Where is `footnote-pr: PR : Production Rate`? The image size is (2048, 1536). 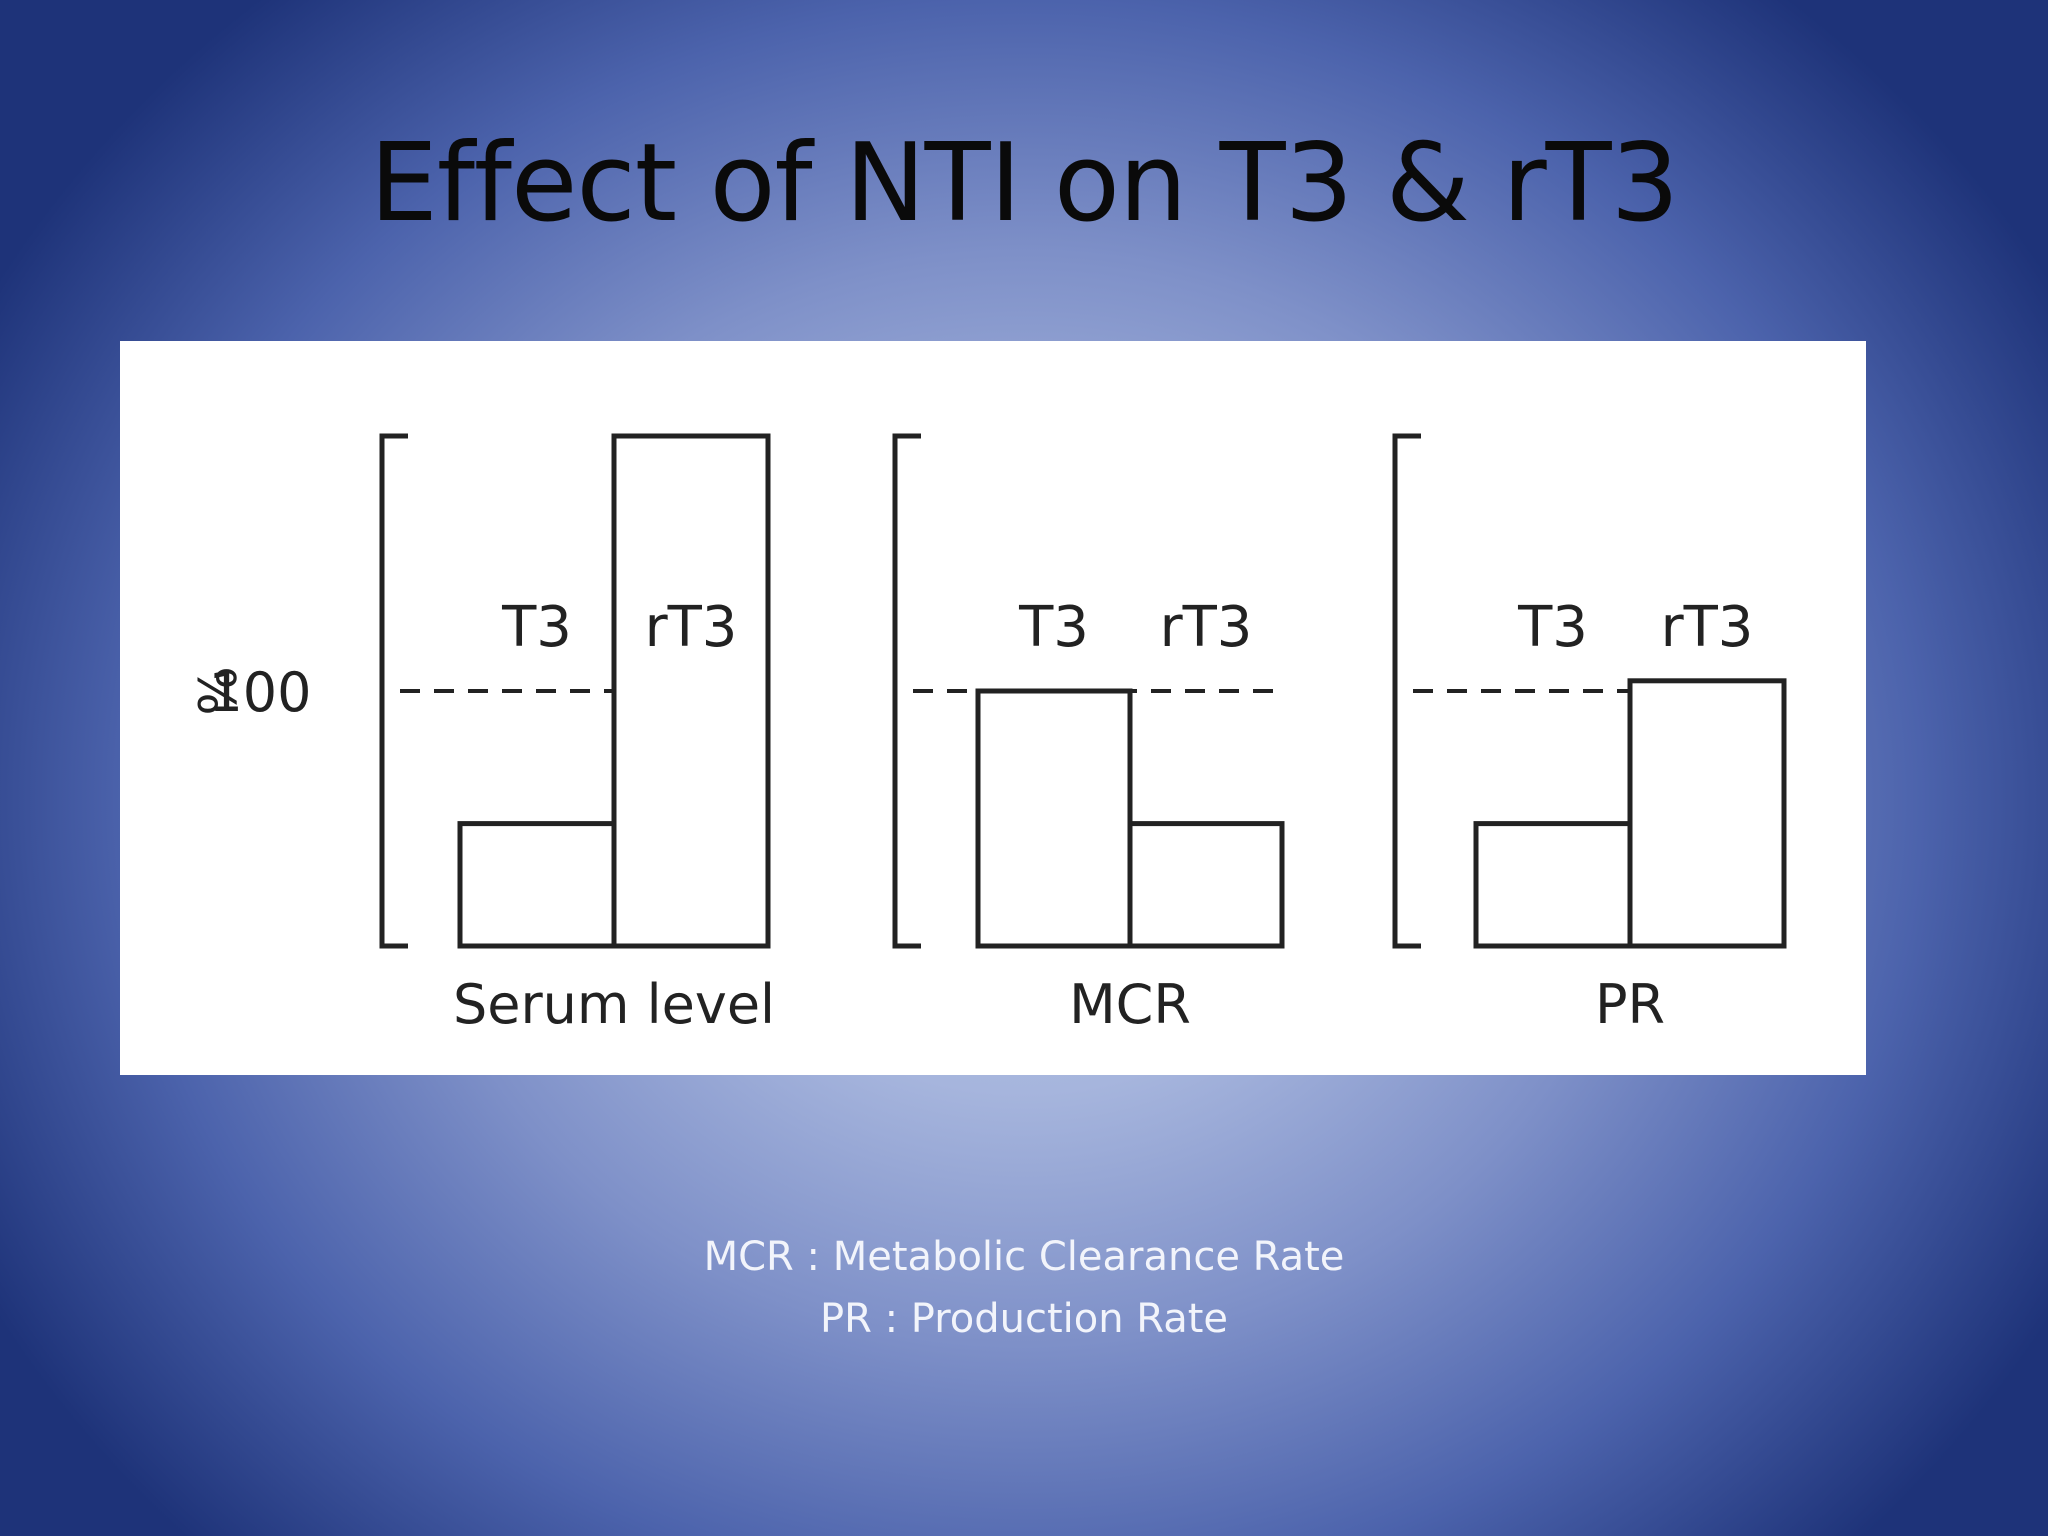 footnote-pr: PR : Production Rate is located at coordinates (1024, 1319).